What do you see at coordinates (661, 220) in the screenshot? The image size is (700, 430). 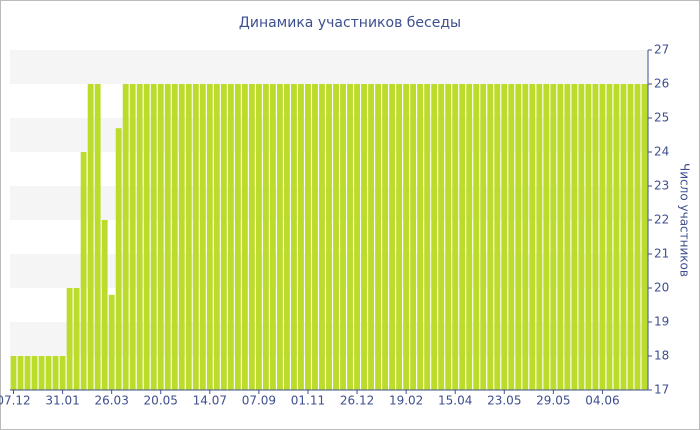 I see `y-tick-label: 22` at bounding box center [661, 220].